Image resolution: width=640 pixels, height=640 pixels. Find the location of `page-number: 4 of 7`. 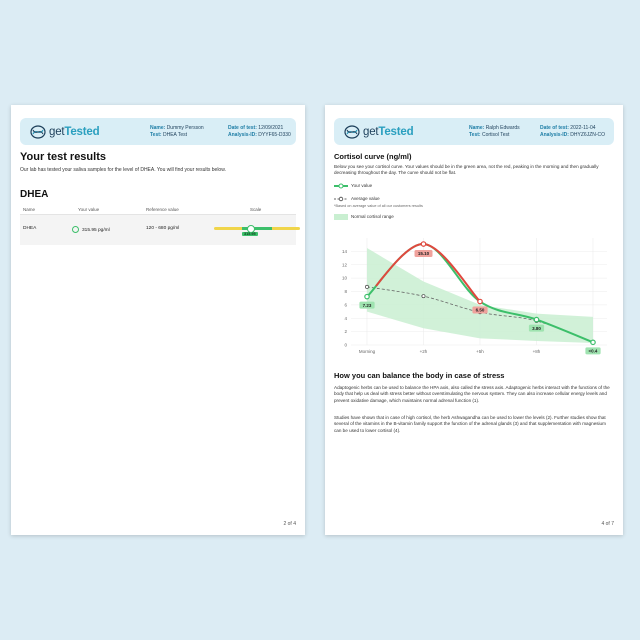

page-number: 4 of 7 is located at coordinates (607, 524).